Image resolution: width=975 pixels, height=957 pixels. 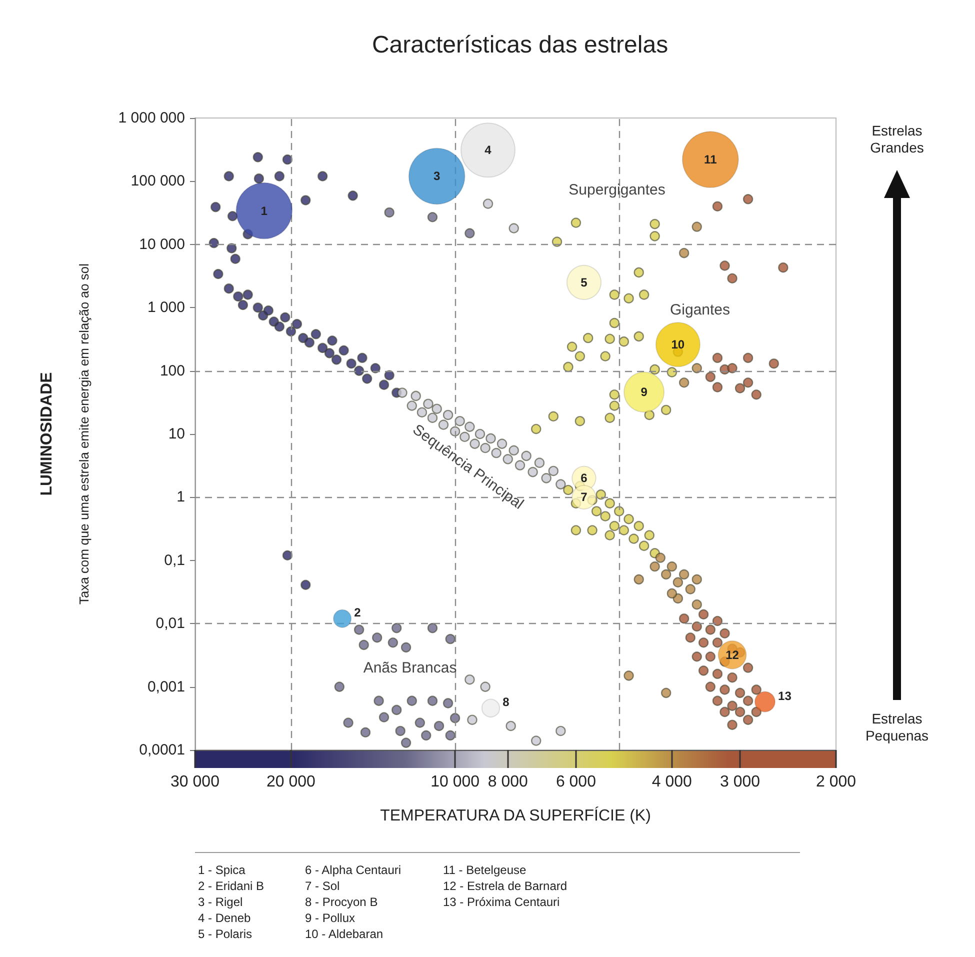 I want to click on x-tick-label: 10 000, so click(x=455, y=782).